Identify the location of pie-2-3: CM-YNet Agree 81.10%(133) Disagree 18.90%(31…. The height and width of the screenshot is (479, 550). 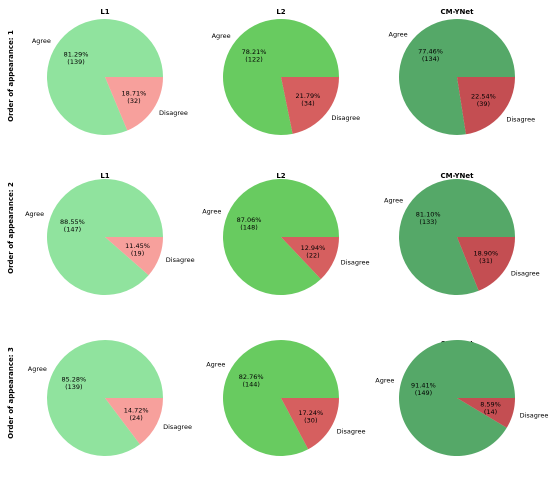
(462, 233).